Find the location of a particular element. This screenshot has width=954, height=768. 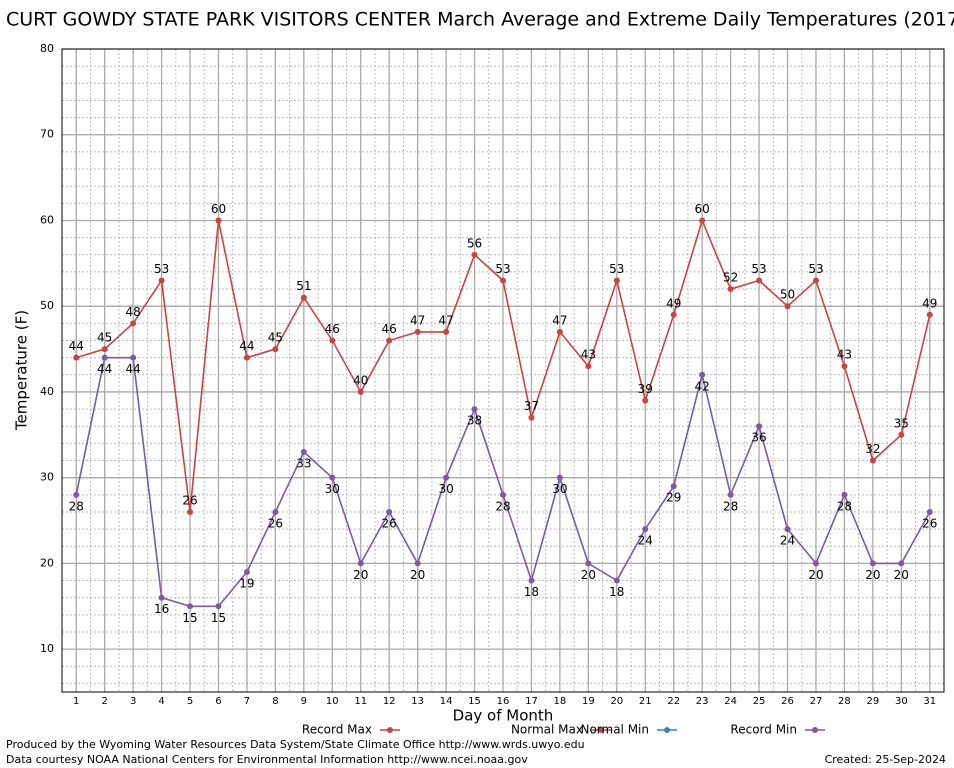

data-label: 18 is located at coordinates (616, 592).